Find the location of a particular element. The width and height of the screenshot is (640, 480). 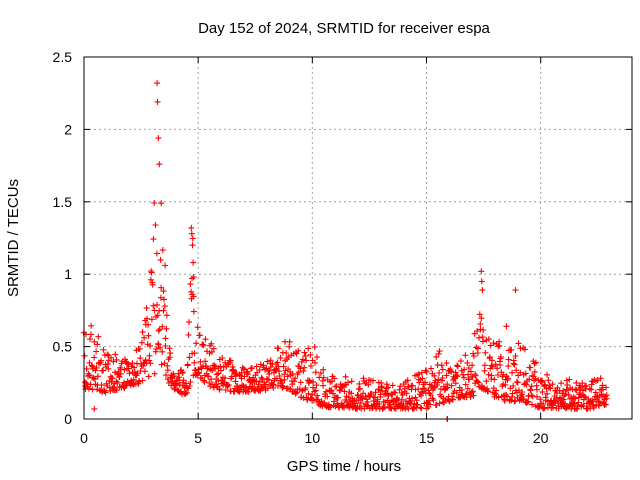

x-tick-label: 20 is located at coordinates (541, 438).